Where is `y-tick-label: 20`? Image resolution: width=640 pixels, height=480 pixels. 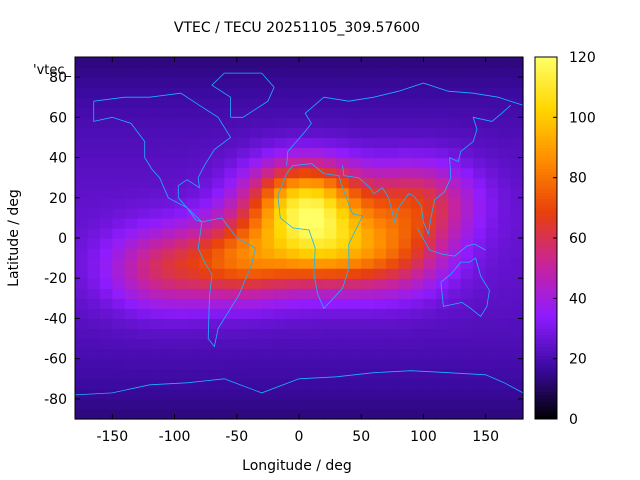
y-tick-label: 20 is located at coordinates (58, 199).